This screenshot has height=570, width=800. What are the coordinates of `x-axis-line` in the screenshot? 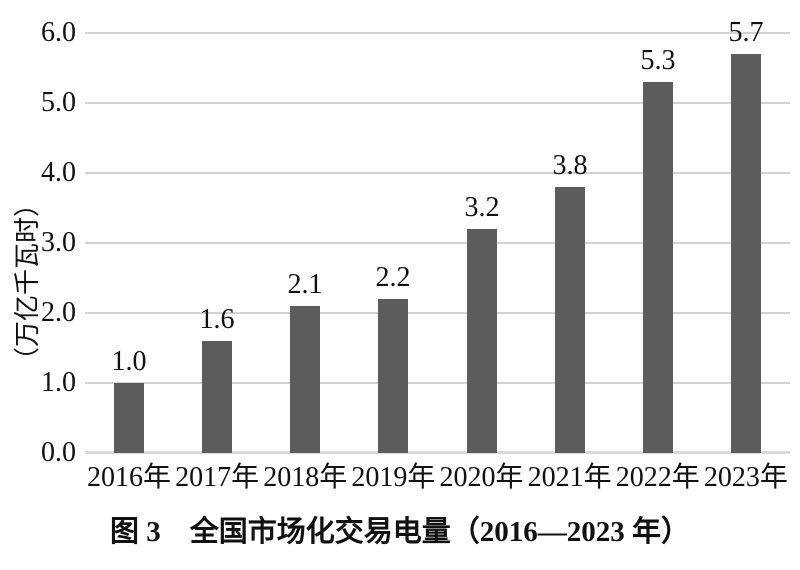 It's located at (437, 452).